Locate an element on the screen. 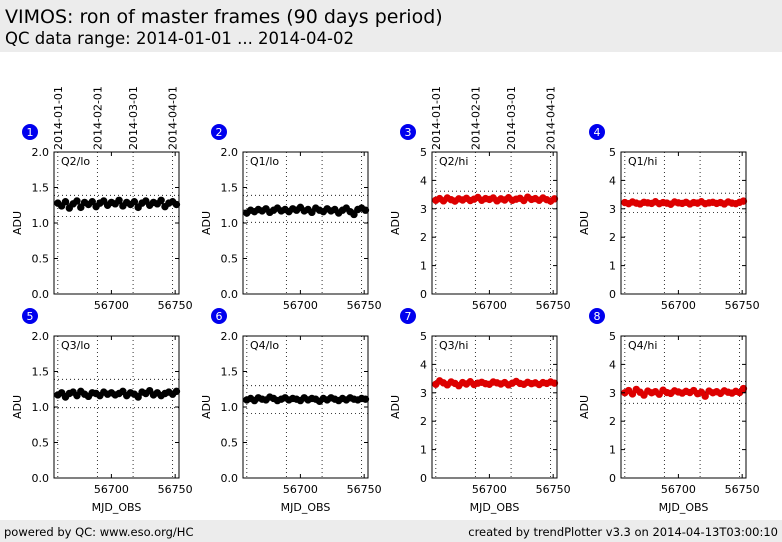  panel-label: Q2/lo is located at coordinates (75, 161).